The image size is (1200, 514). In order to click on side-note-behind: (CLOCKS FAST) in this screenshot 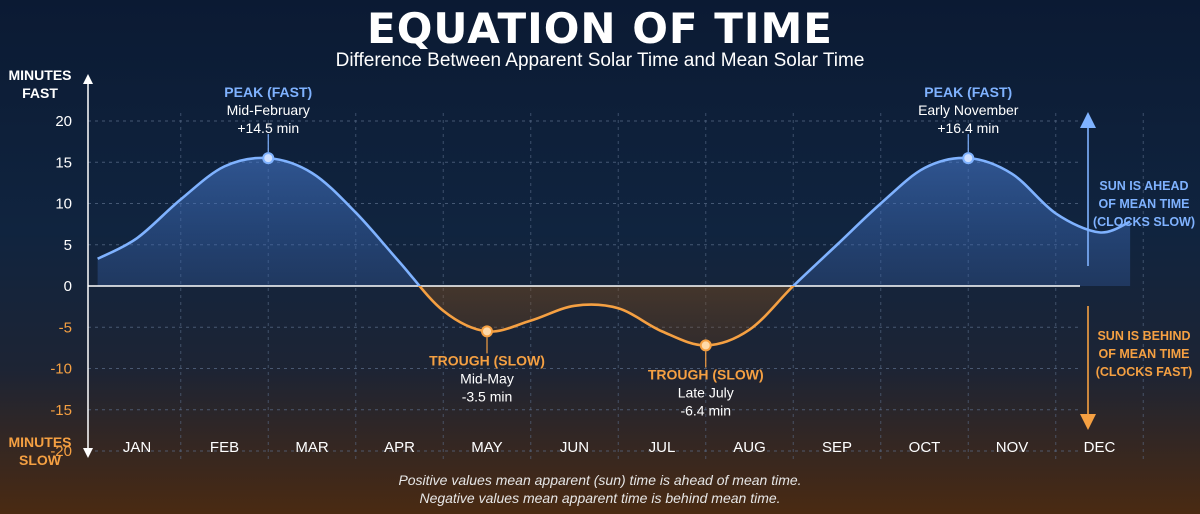, I will do `click(1144, 372)`.